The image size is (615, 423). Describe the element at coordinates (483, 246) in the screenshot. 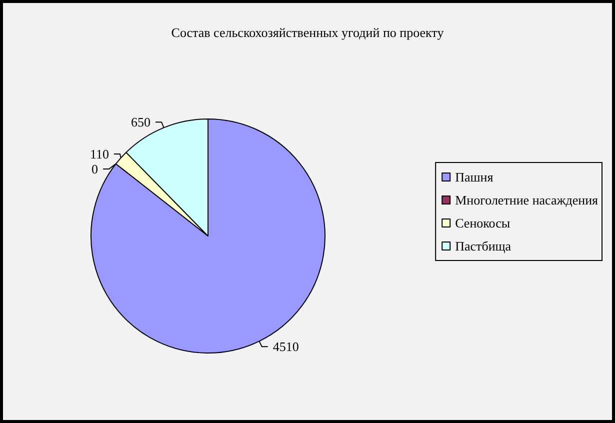

I see `legend-label: Пастбища` at that location.